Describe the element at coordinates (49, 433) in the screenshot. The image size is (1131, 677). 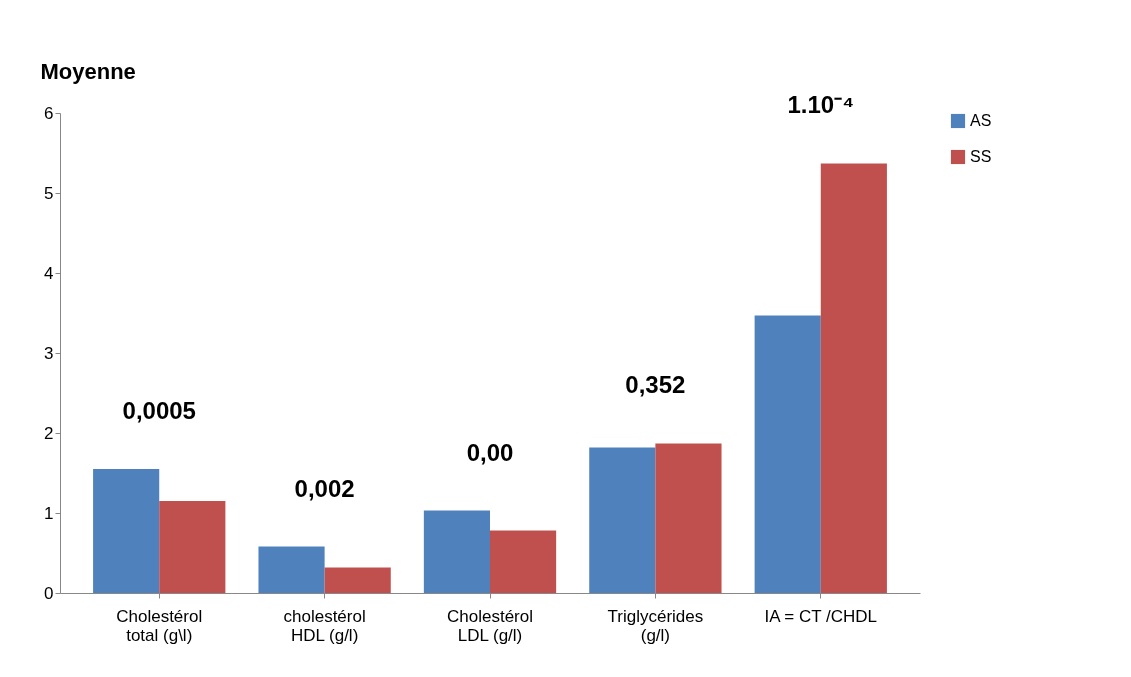
I see `y-tick-label: 2` at that location.